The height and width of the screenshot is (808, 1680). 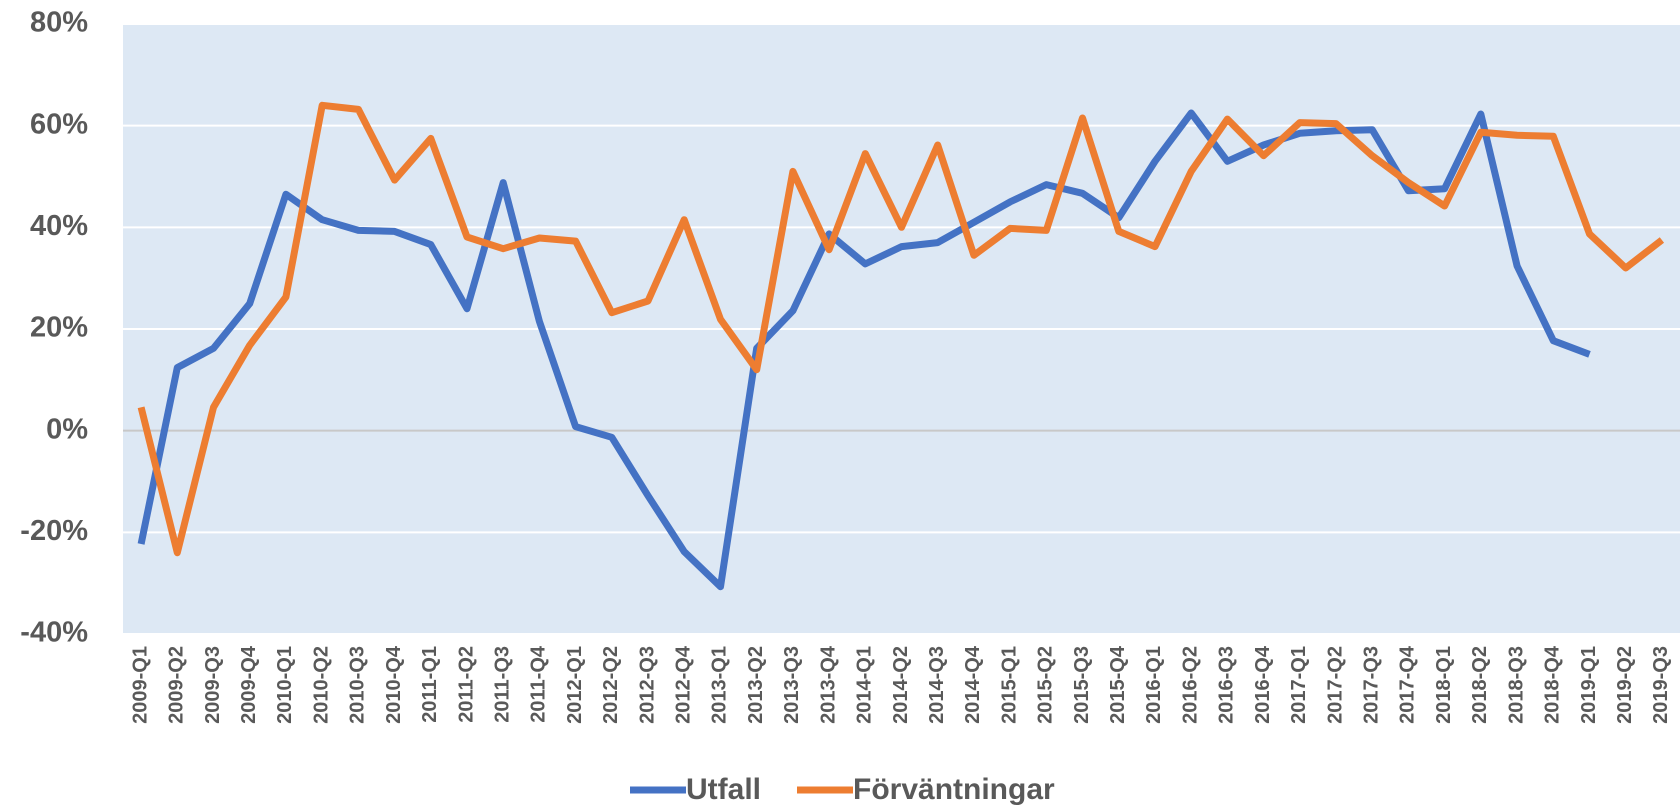 I want to click on x-tick-label: 2018-Q3, so click(x=1516, y=685).